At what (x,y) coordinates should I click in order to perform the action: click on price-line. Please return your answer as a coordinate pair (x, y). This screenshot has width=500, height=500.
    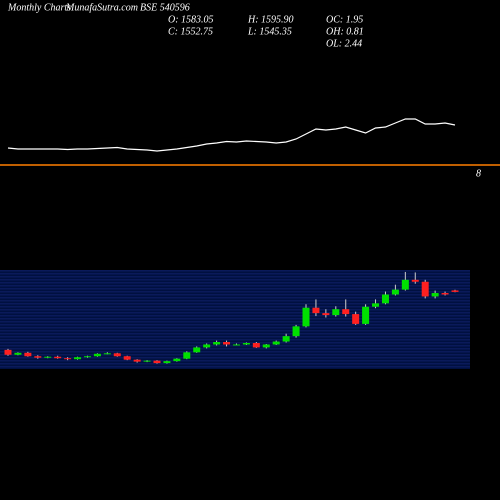
    Looking at the image, I should click on (231, 135).